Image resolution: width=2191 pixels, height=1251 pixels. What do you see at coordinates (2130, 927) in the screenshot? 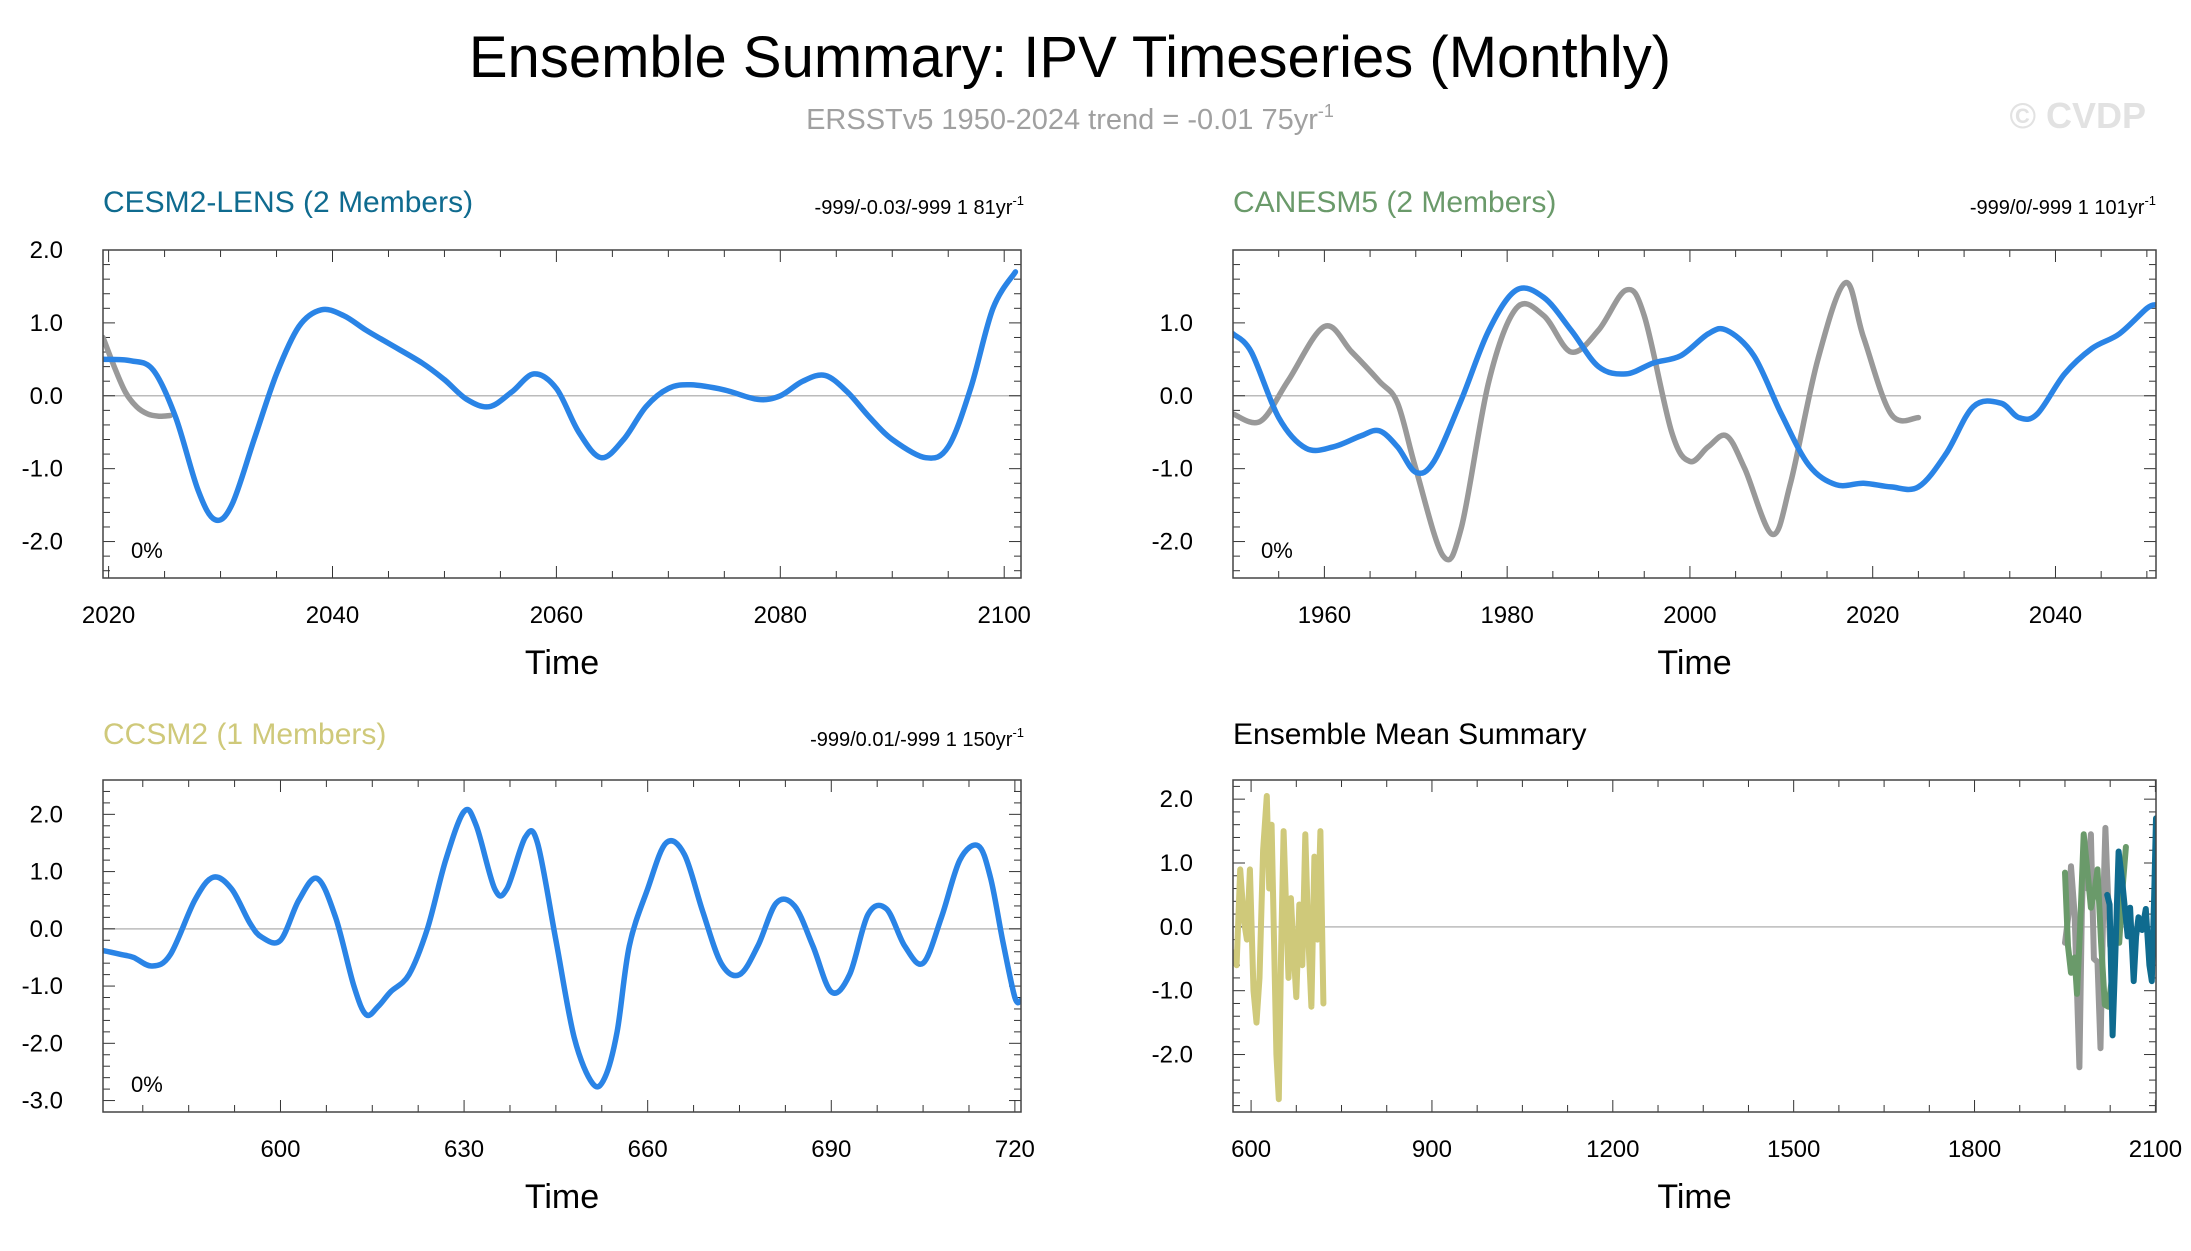
I see `series-line-cesm2` at bounding box center [2130, 927].